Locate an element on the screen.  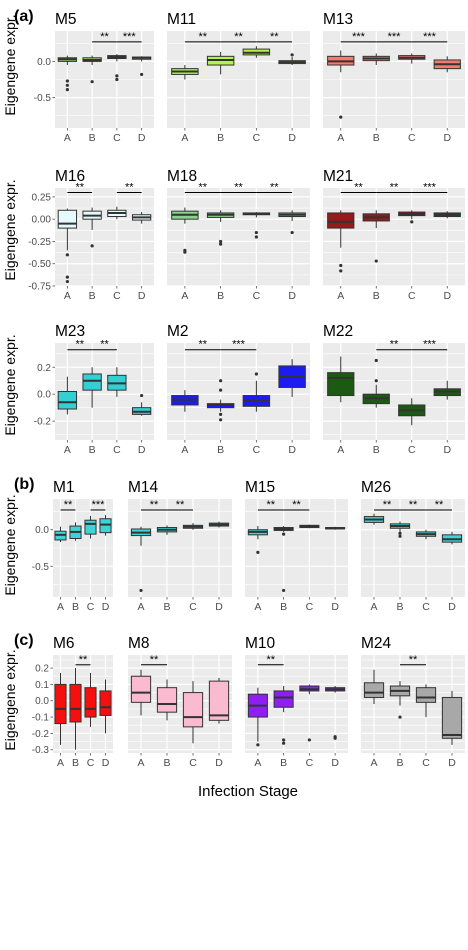
panel-title: M1 is located at coordinates (64, 487).